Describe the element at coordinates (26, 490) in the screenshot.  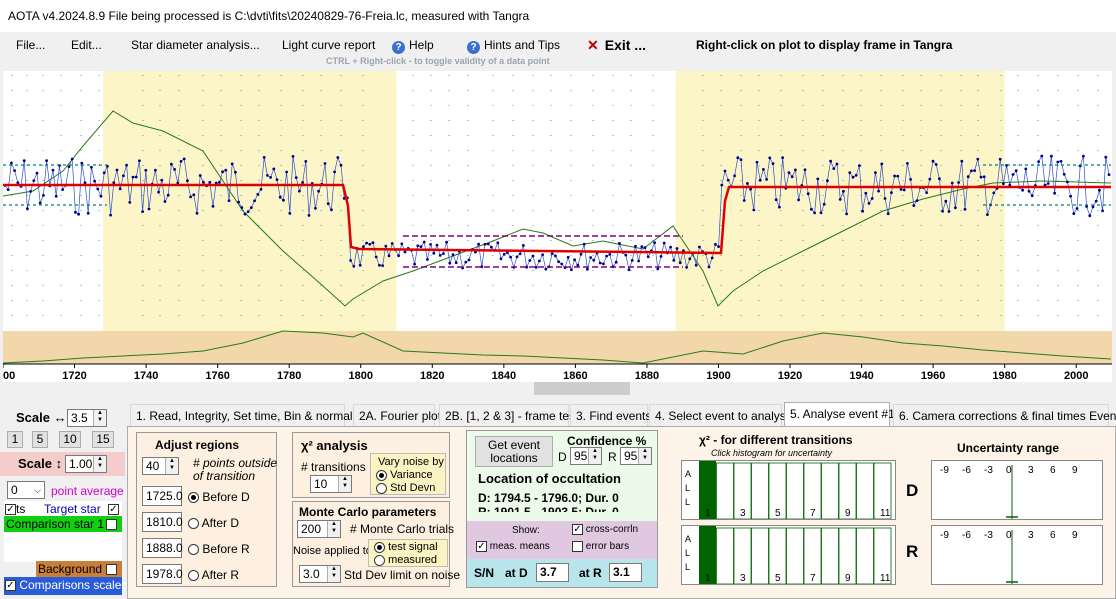
I see `point-average-select: 0 ⌵` at that location.